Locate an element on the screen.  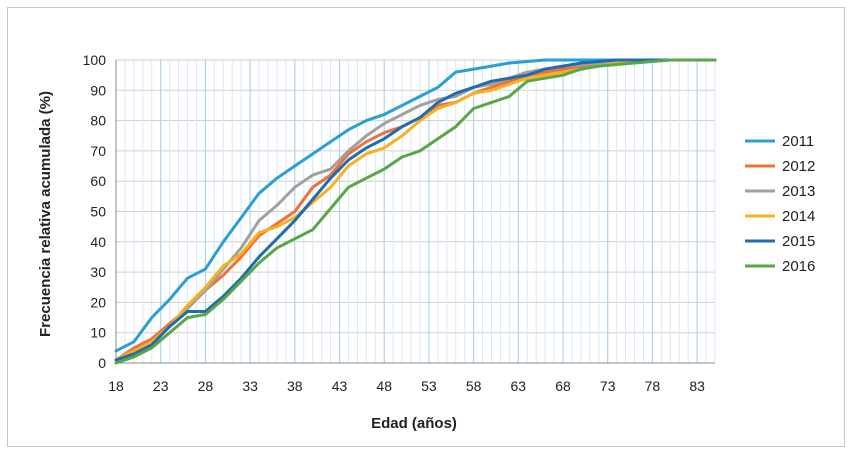
x-tick-label: 43 is located at coordinates (340, 386).